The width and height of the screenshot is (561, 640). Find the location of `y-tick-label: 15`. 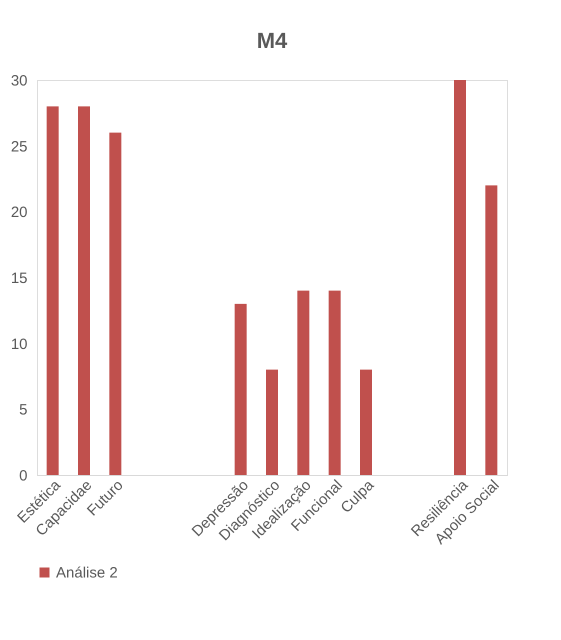

y-tick-label: 15 is located at coordinates (19, 278).